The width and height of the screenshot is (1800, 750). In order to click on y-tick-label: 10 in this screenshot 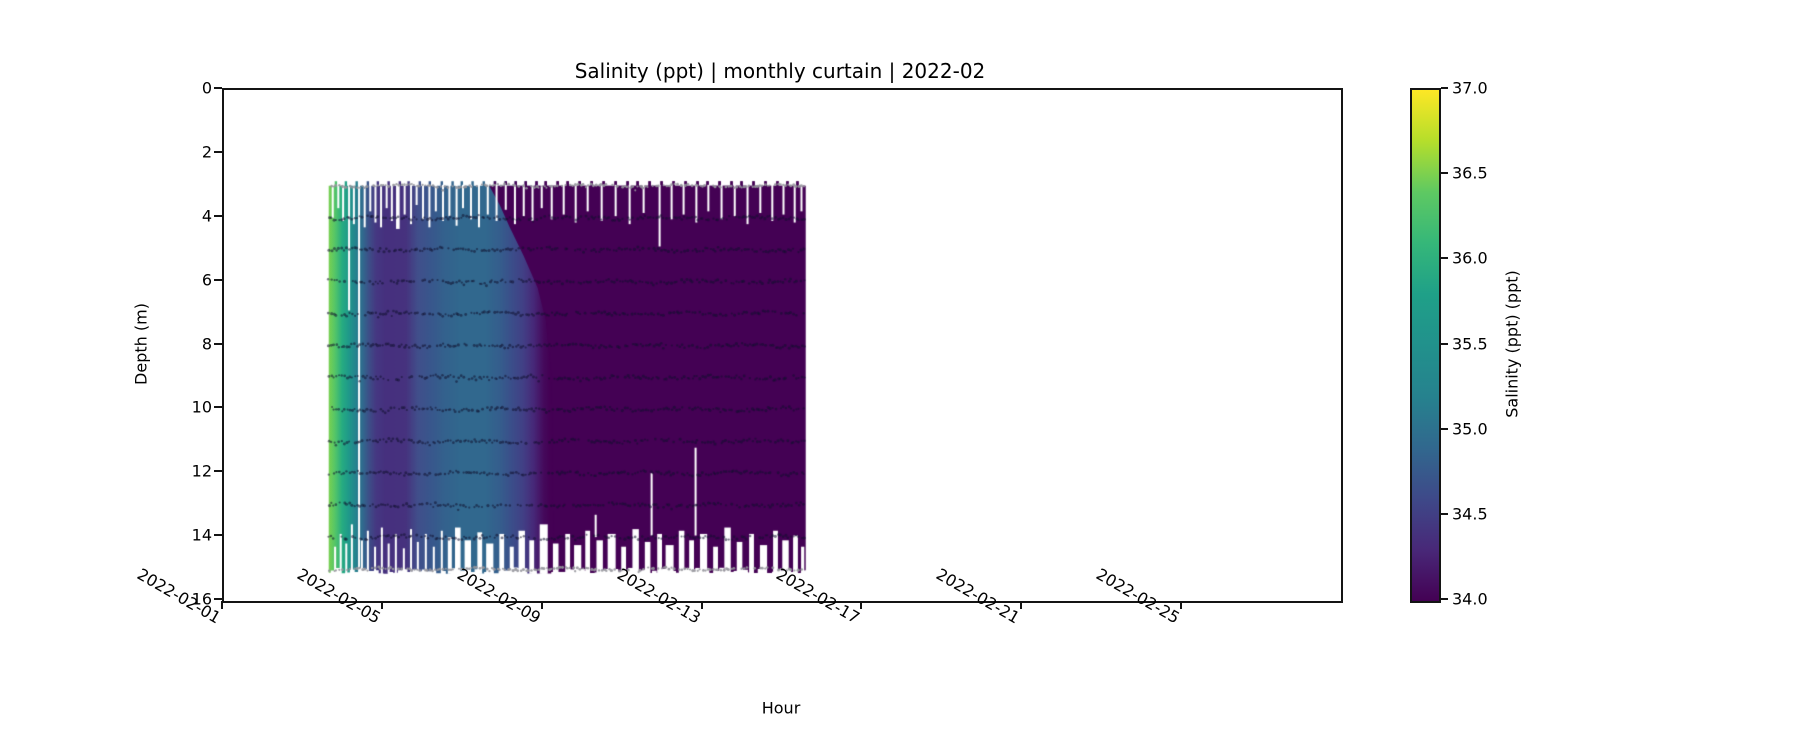, I will do `click(201, 407)`.